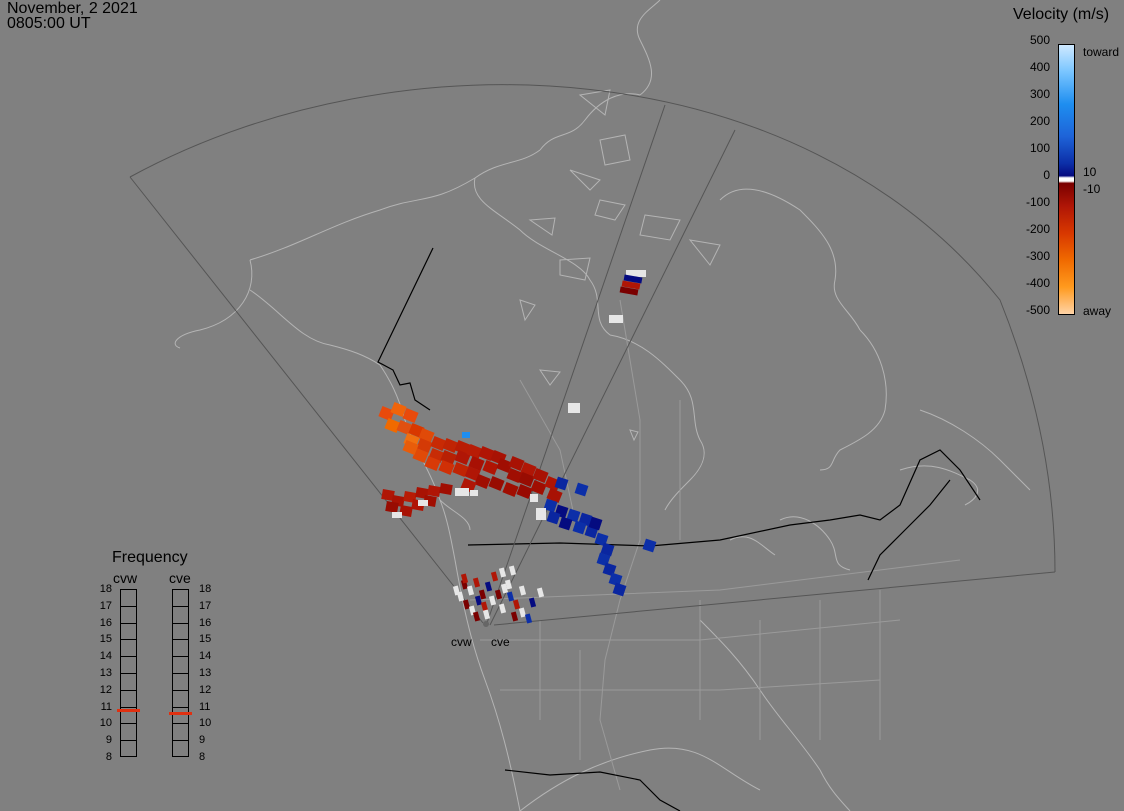  Describe the element at coordinates (180, 578) in the screenshot. I see `frequency-radar-cve: cve` at that location.